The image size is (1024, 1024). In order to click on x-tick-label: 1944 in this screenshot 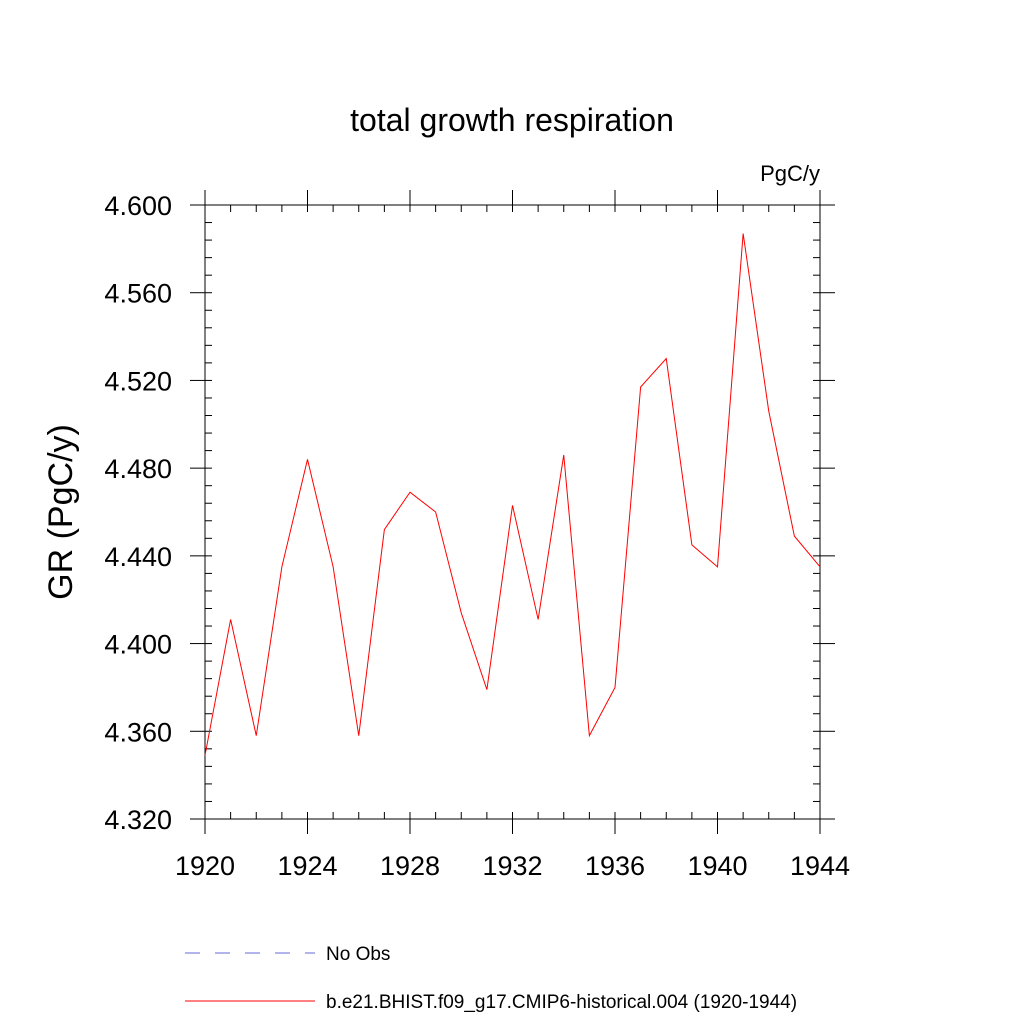, I will do `click(820, 866)`.